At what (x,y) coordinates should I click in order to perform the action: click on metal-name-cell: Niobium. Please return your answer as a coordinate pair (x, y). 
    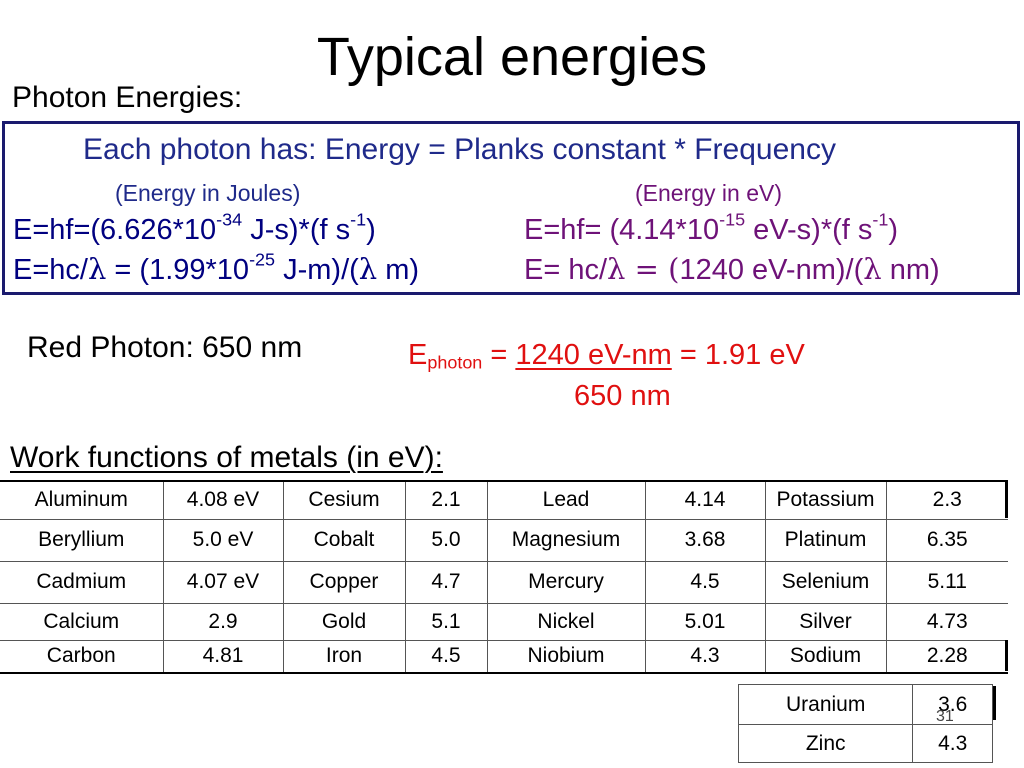
    Looking at the image, I should click on (566, 656).